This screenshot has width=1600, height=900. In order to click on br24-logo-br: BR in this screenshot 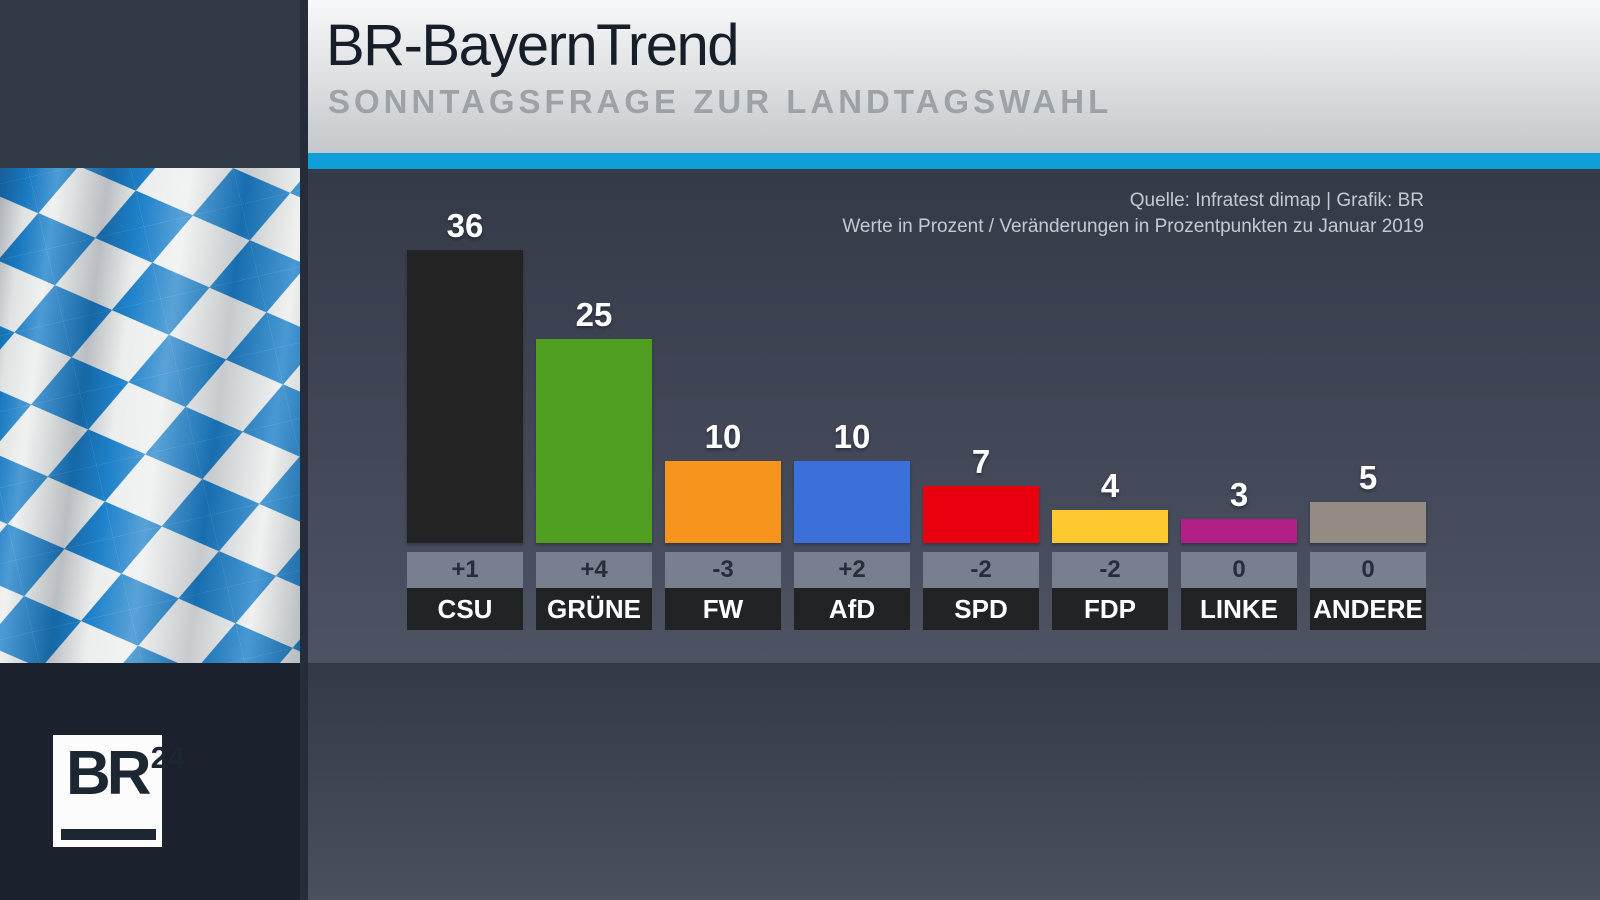, I will do `click(109, 773)`.